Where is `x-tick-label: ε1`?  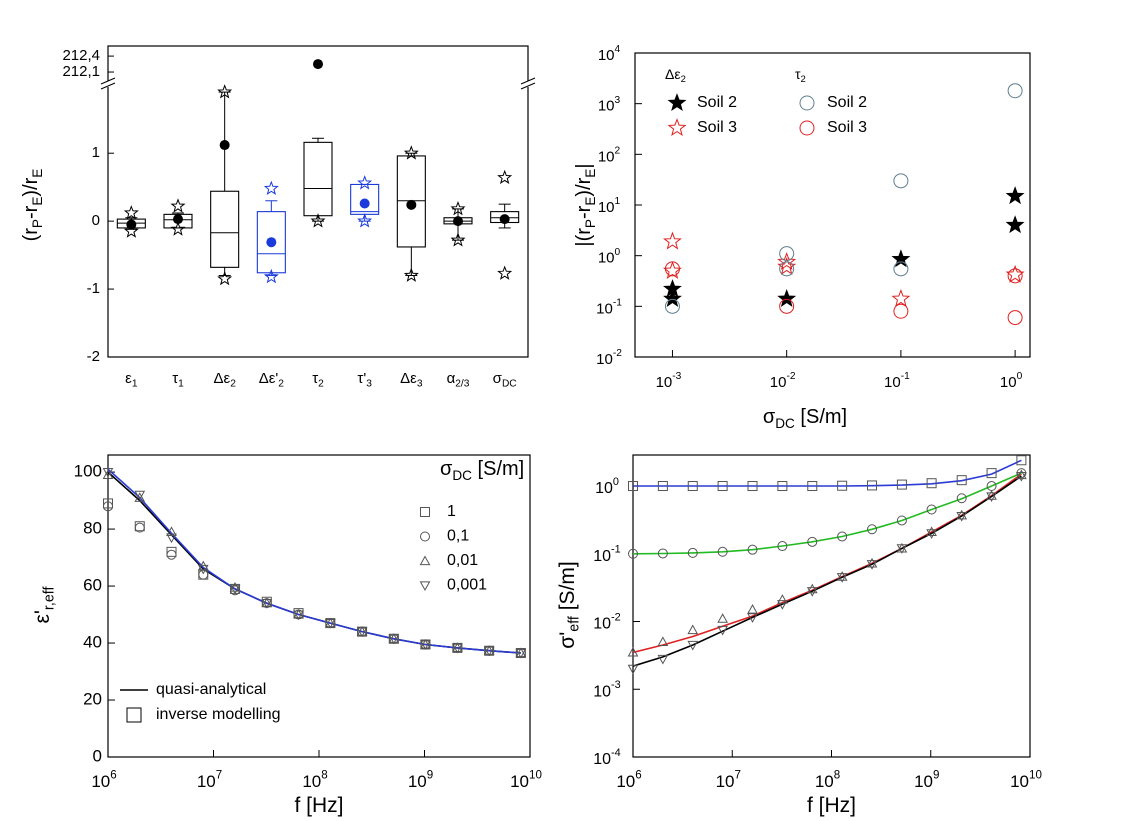
x-tick-label: ε1 is located at coordinates (131, 379).